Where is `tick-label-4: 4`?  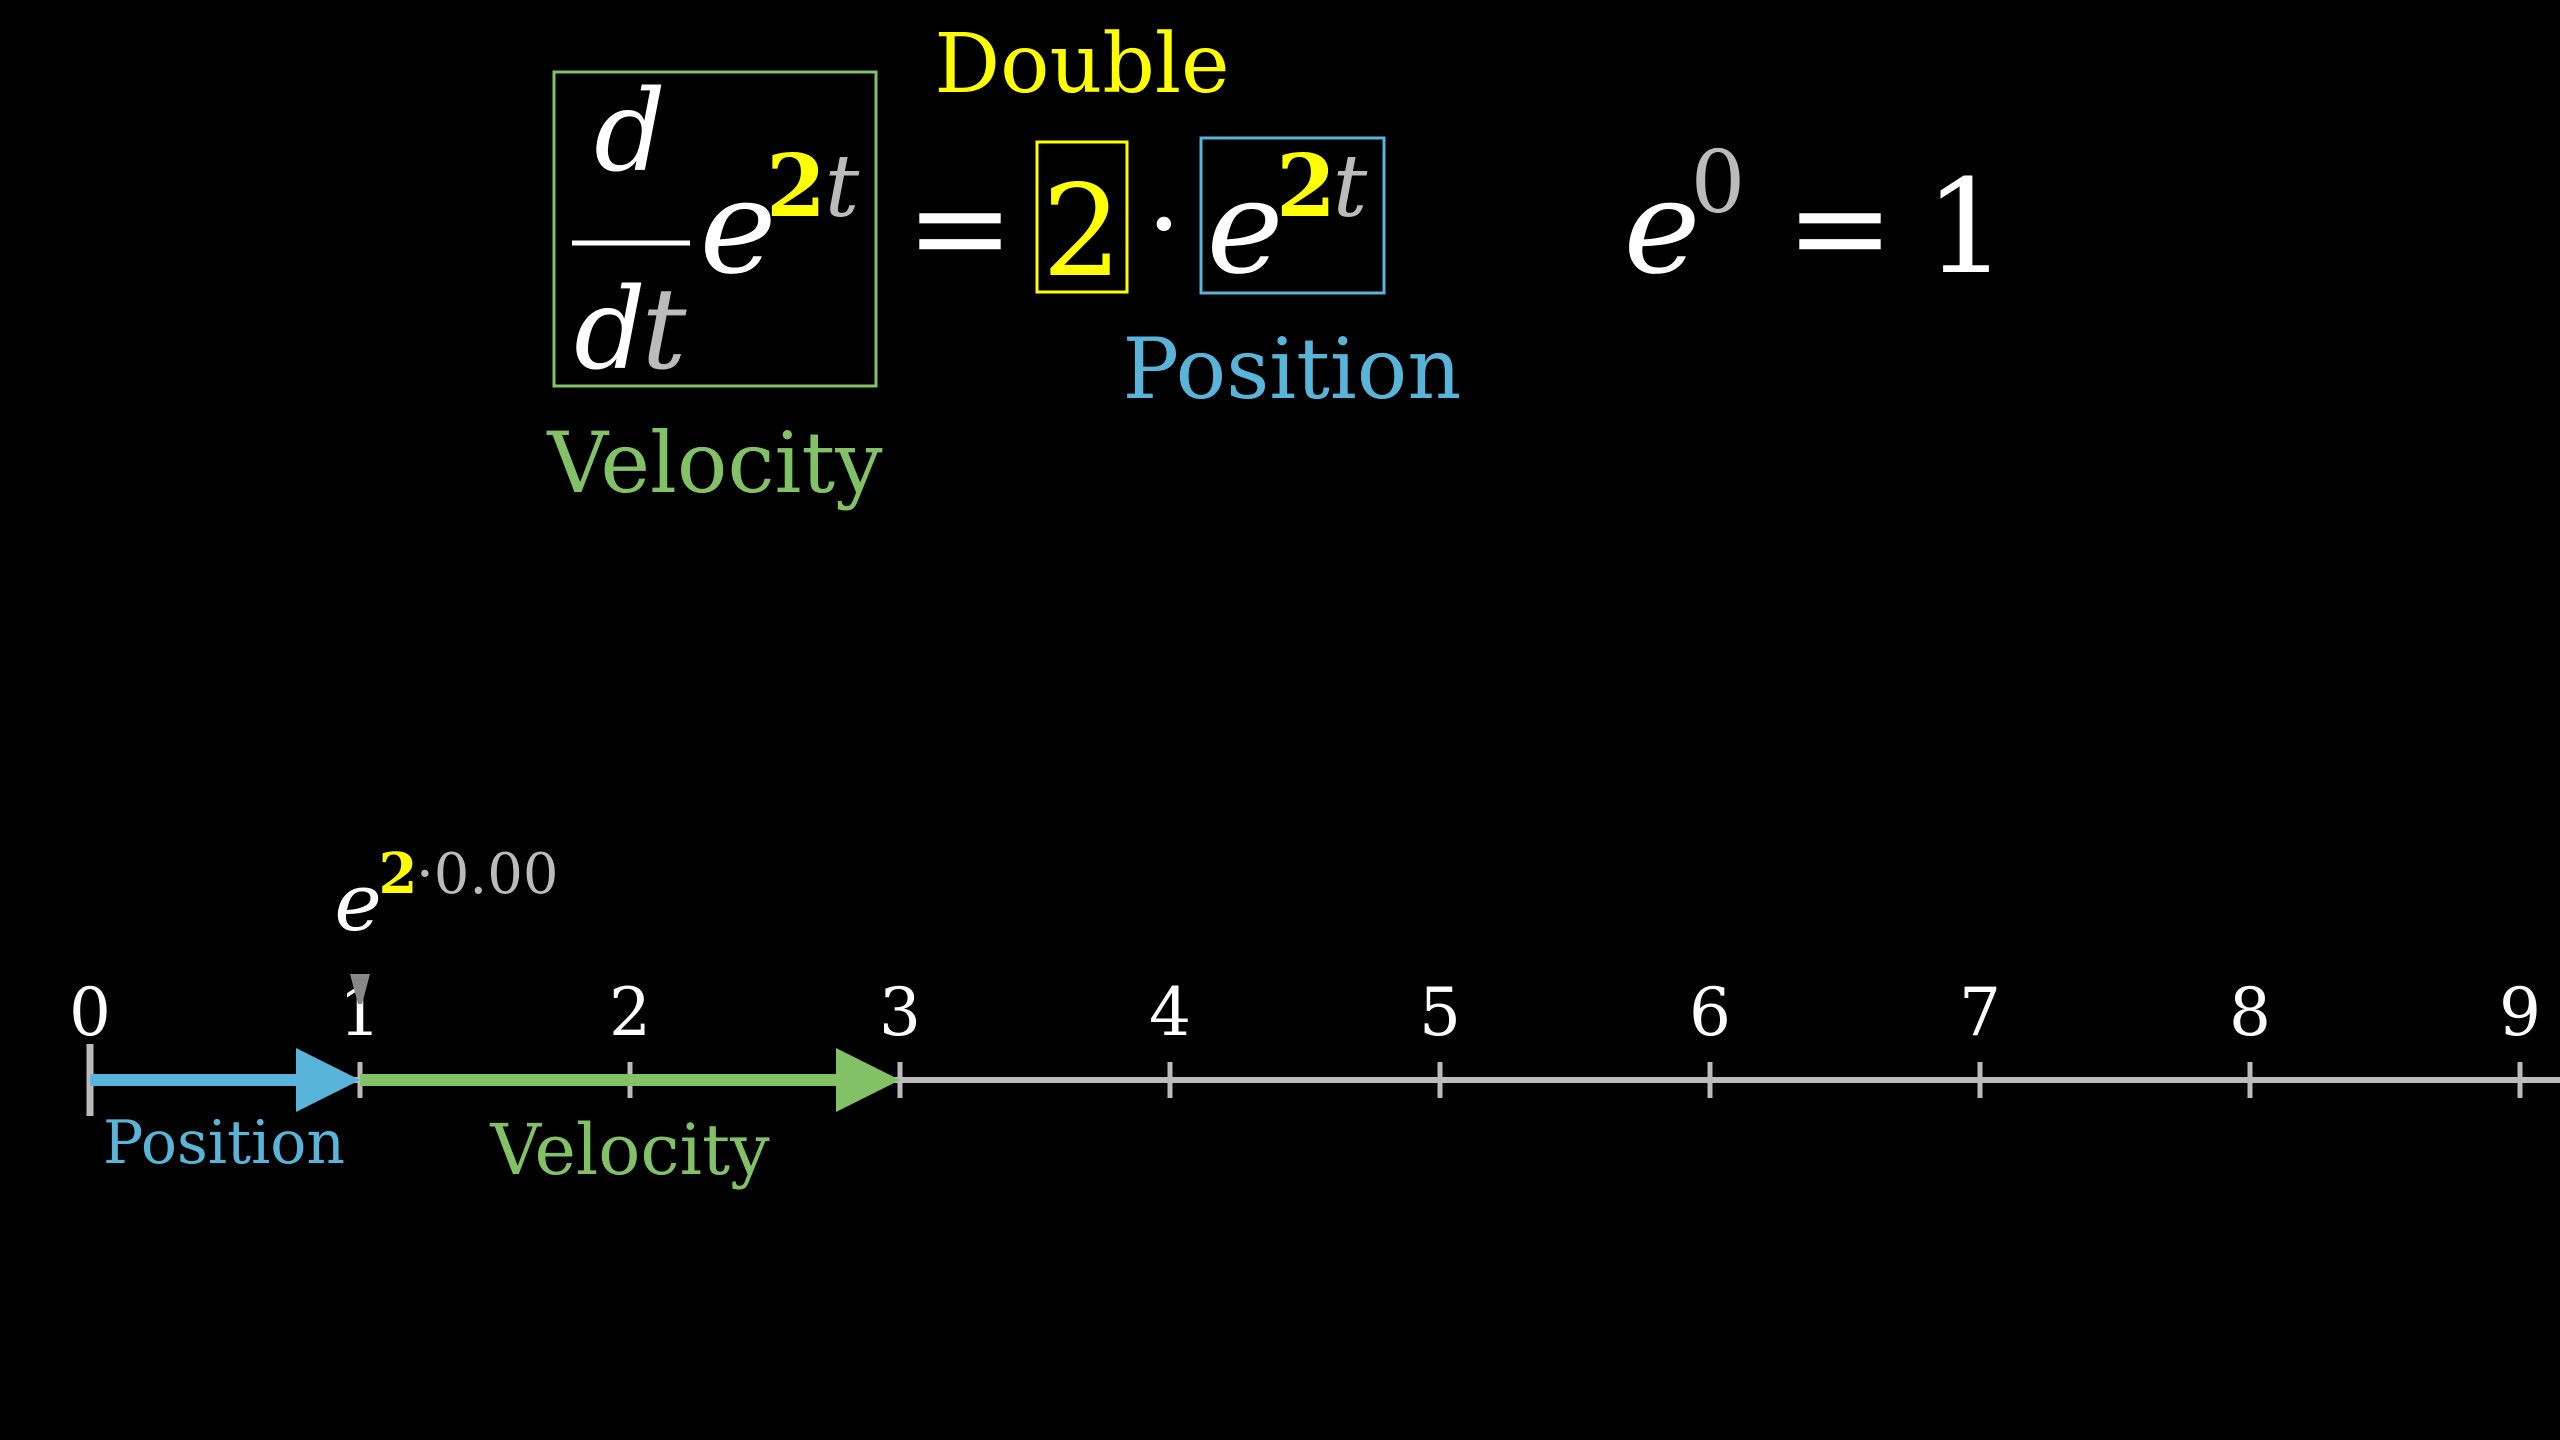 tick-label-4: 4 is located at coordinates (1170, 1012).